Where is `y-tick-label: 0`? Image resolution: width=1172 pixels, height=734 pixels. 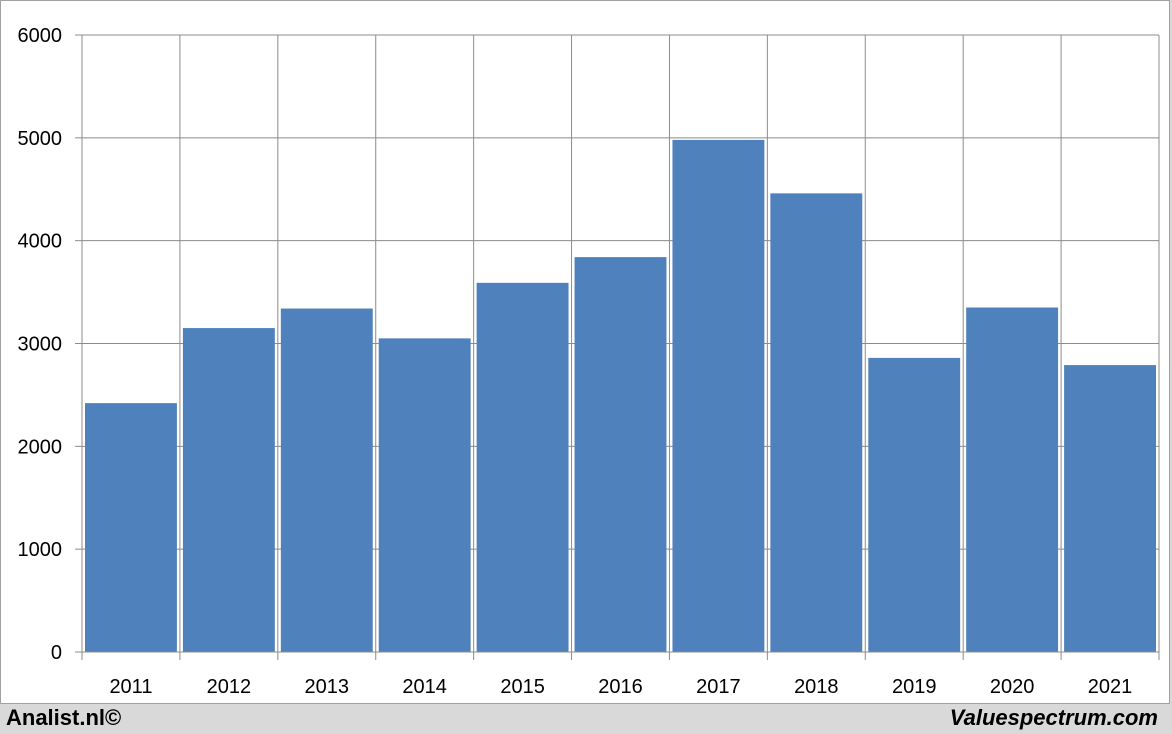
y-tick-label: 0 is located at coordinates (56, 653).